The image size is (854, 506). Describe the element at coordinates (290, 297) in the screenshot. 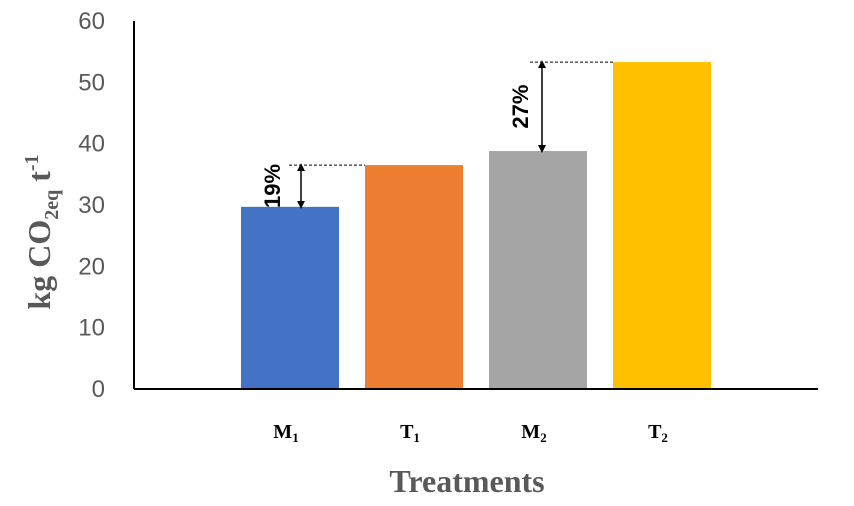

I see `bar-m1` at that location.